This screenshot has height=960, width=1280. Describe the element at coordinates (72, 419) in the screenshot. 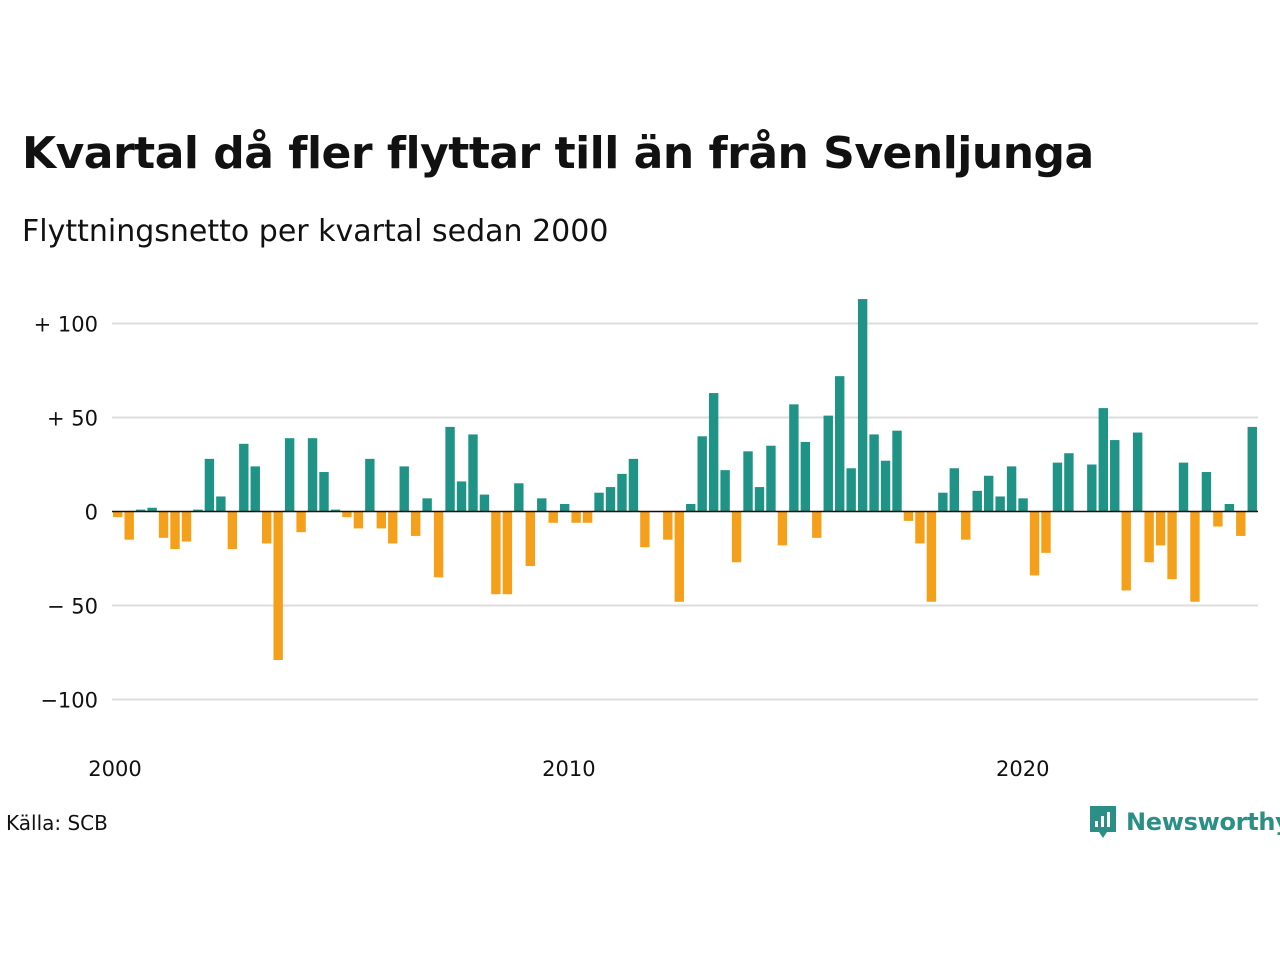

I see `y-tick-label: + 50` at that location.